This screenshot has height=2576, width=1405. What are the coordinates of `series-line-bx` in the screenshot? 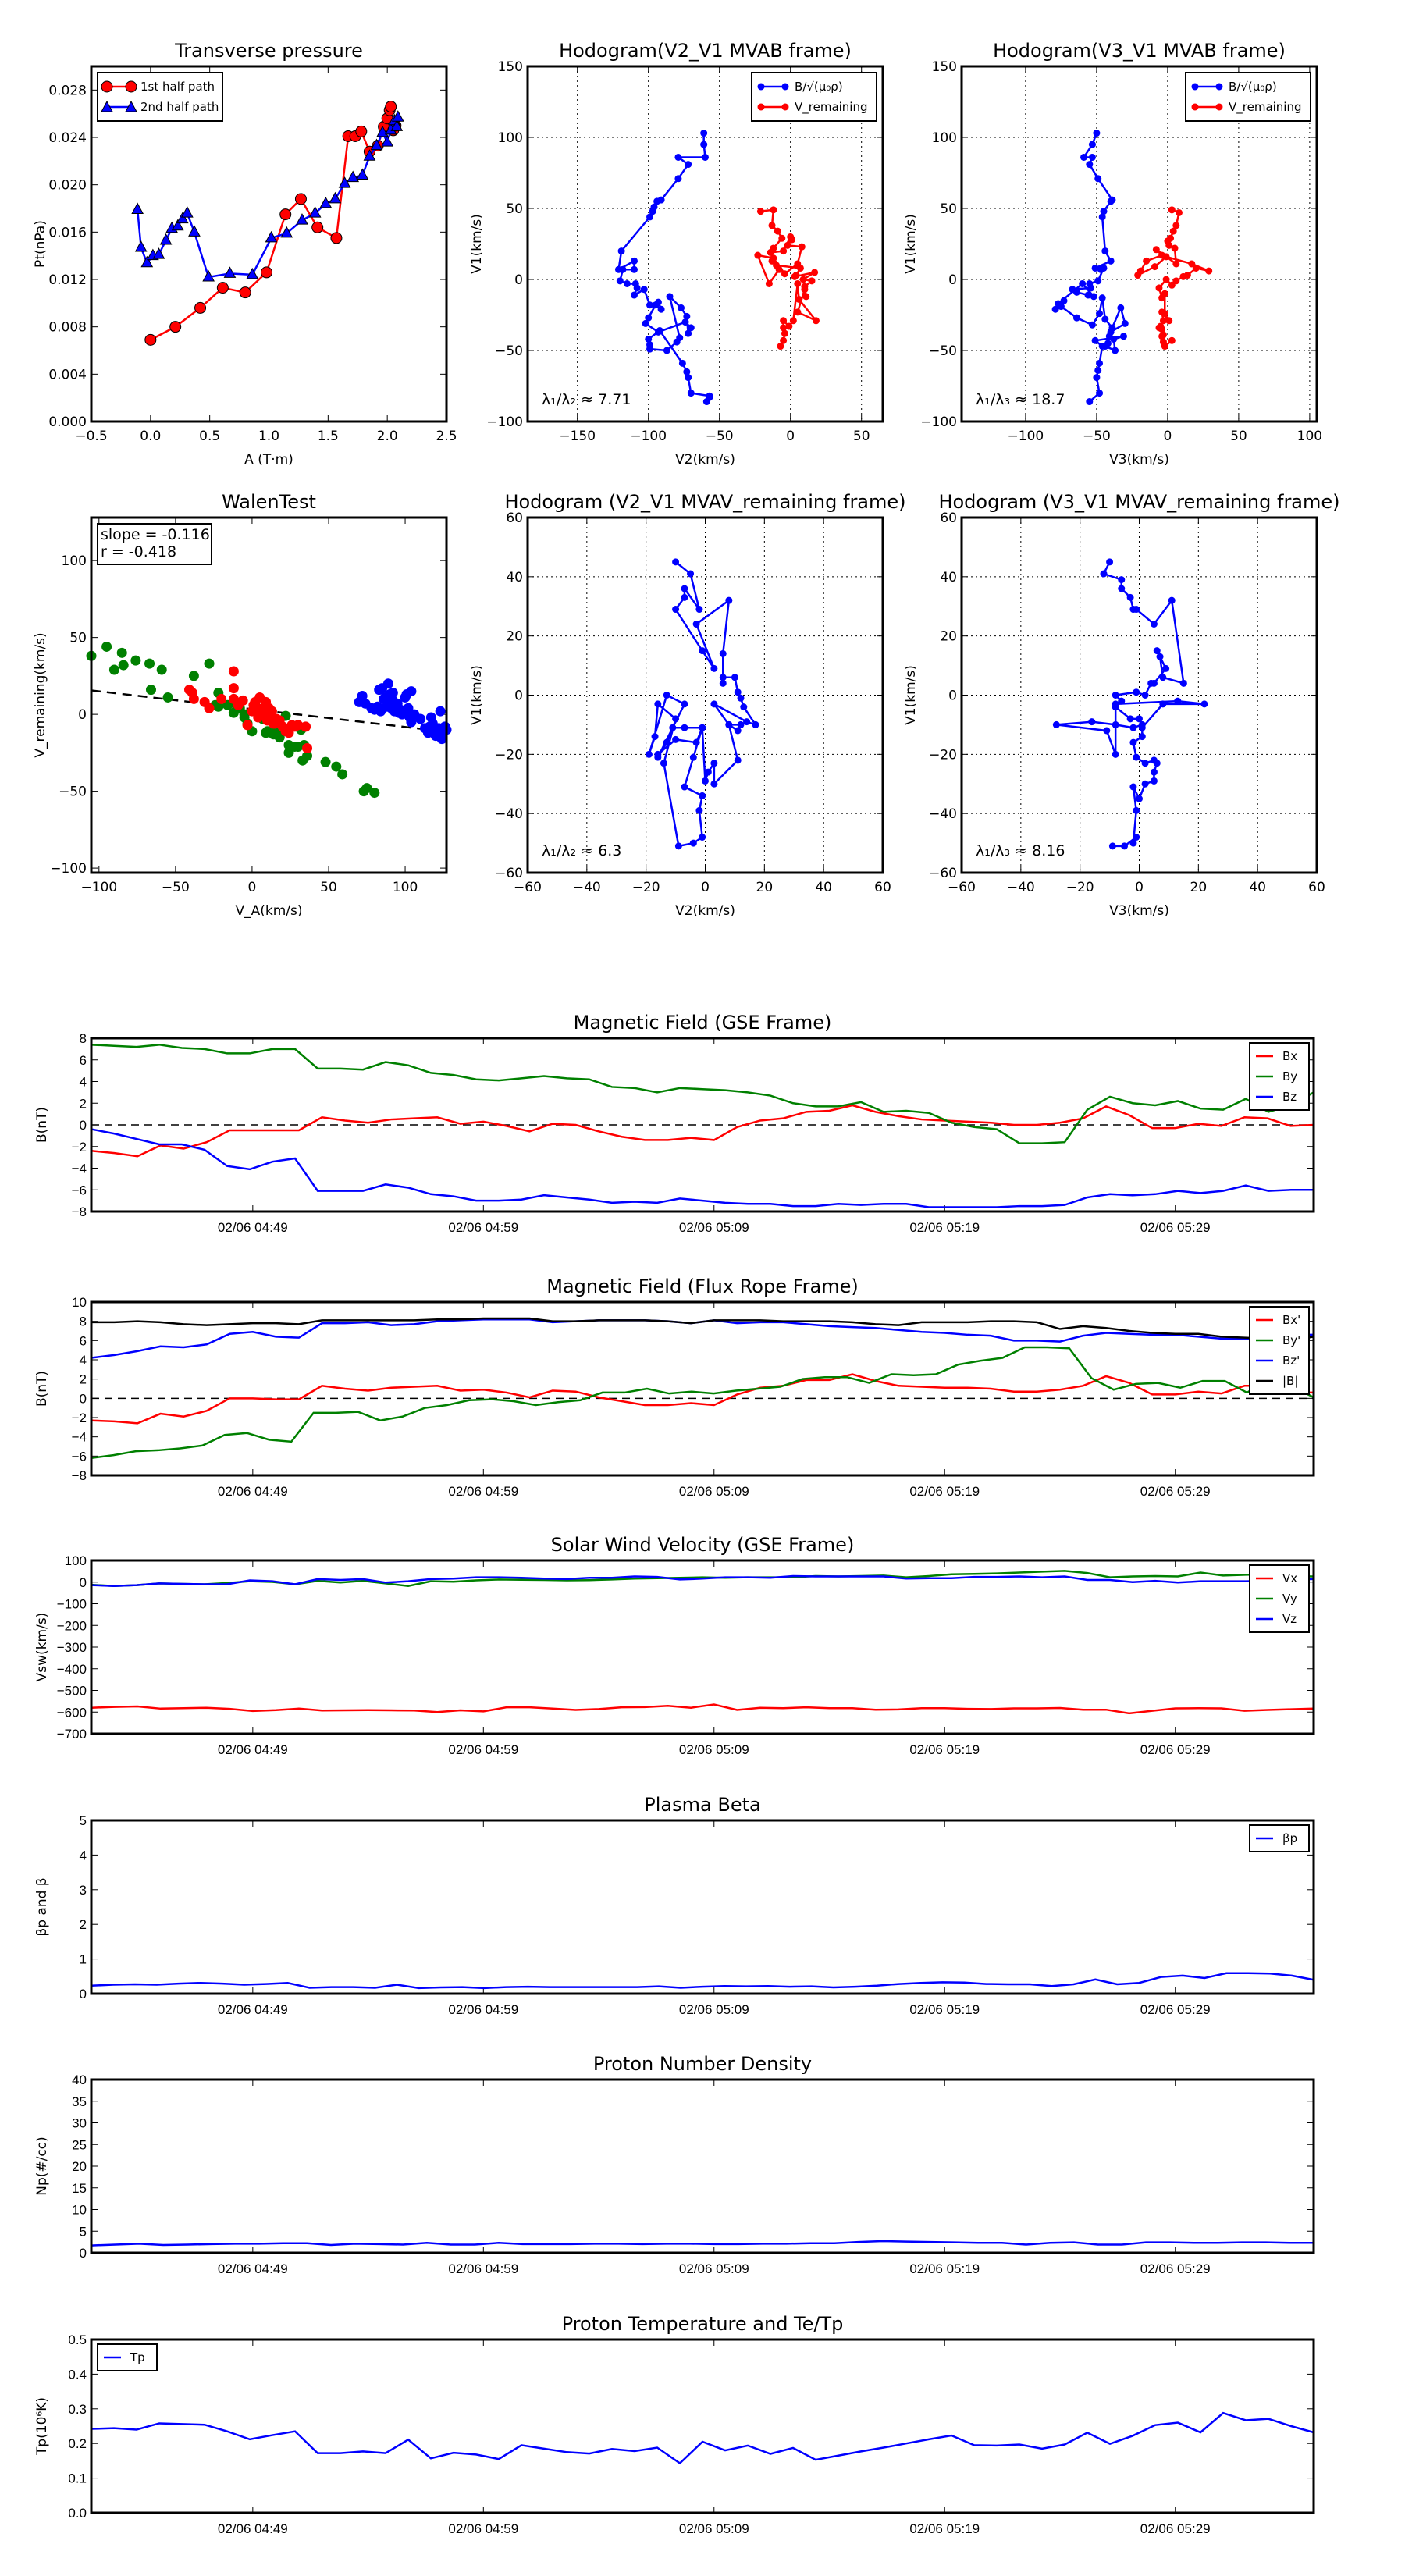 It's located at (703, 1131).